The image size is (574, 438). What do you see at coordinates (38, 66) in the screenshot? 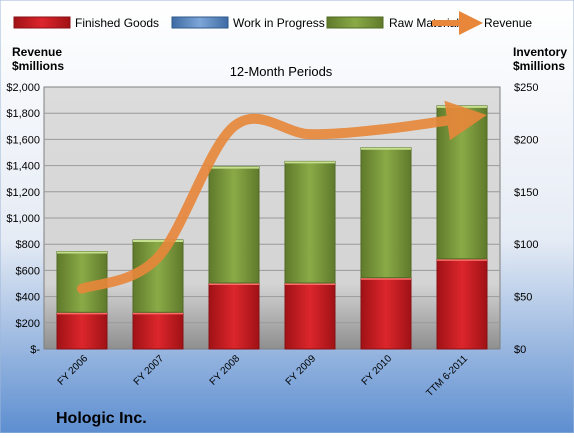
I see `left-axis-title-line2: $millions` at bounding box center [38, 66].